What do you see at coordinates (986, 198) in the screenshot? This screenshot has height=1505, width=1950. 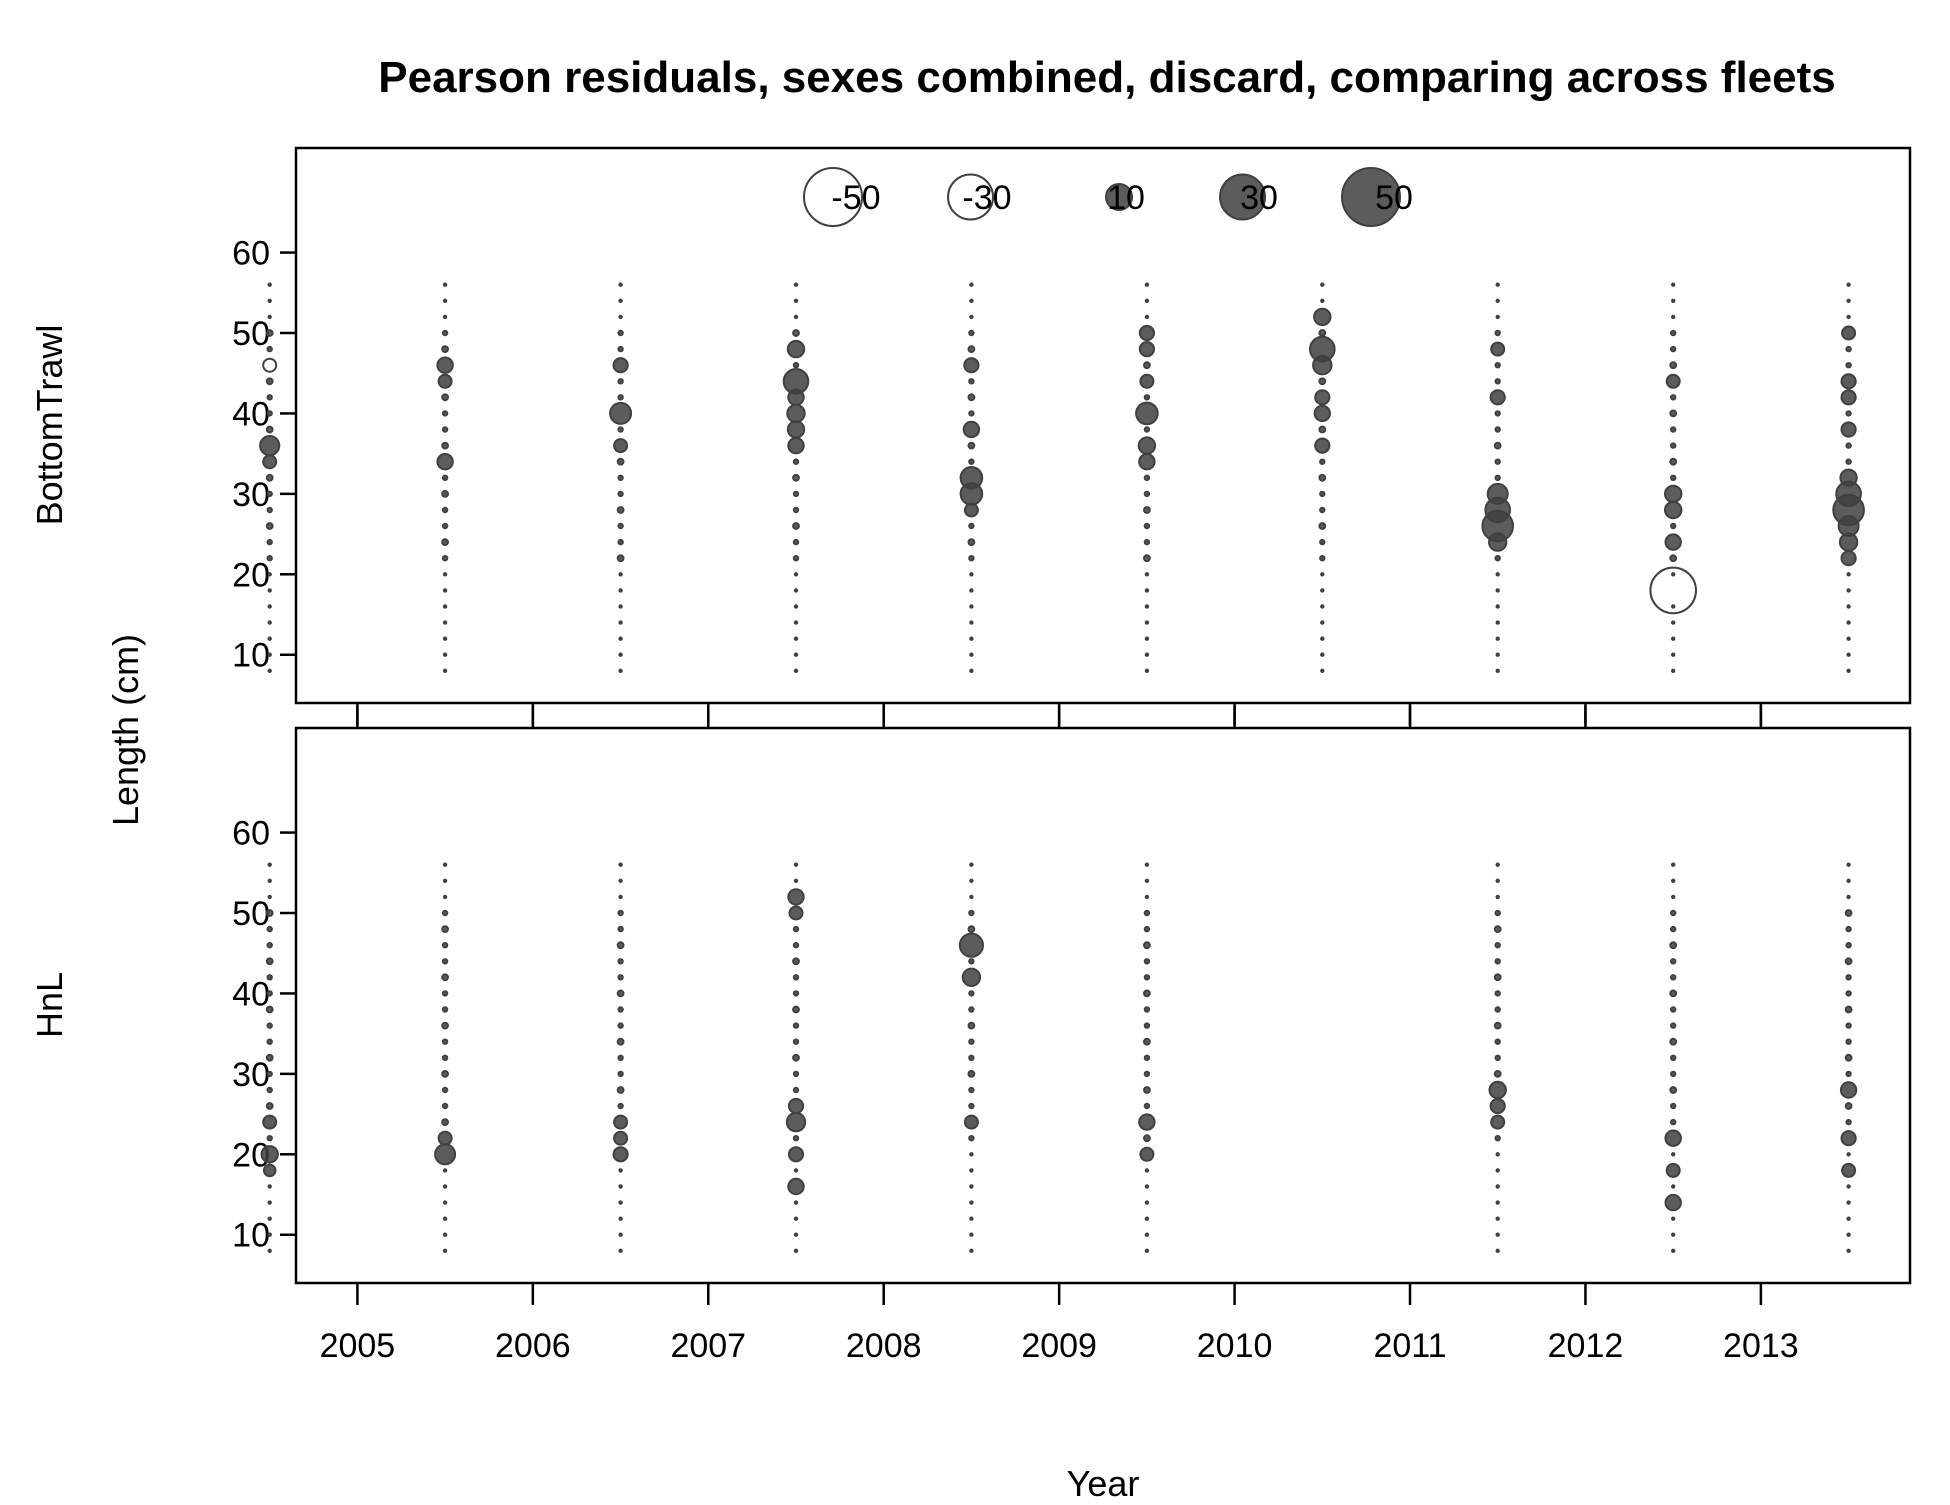 I see `legend-label: -30` at bounding box center [986, 198].